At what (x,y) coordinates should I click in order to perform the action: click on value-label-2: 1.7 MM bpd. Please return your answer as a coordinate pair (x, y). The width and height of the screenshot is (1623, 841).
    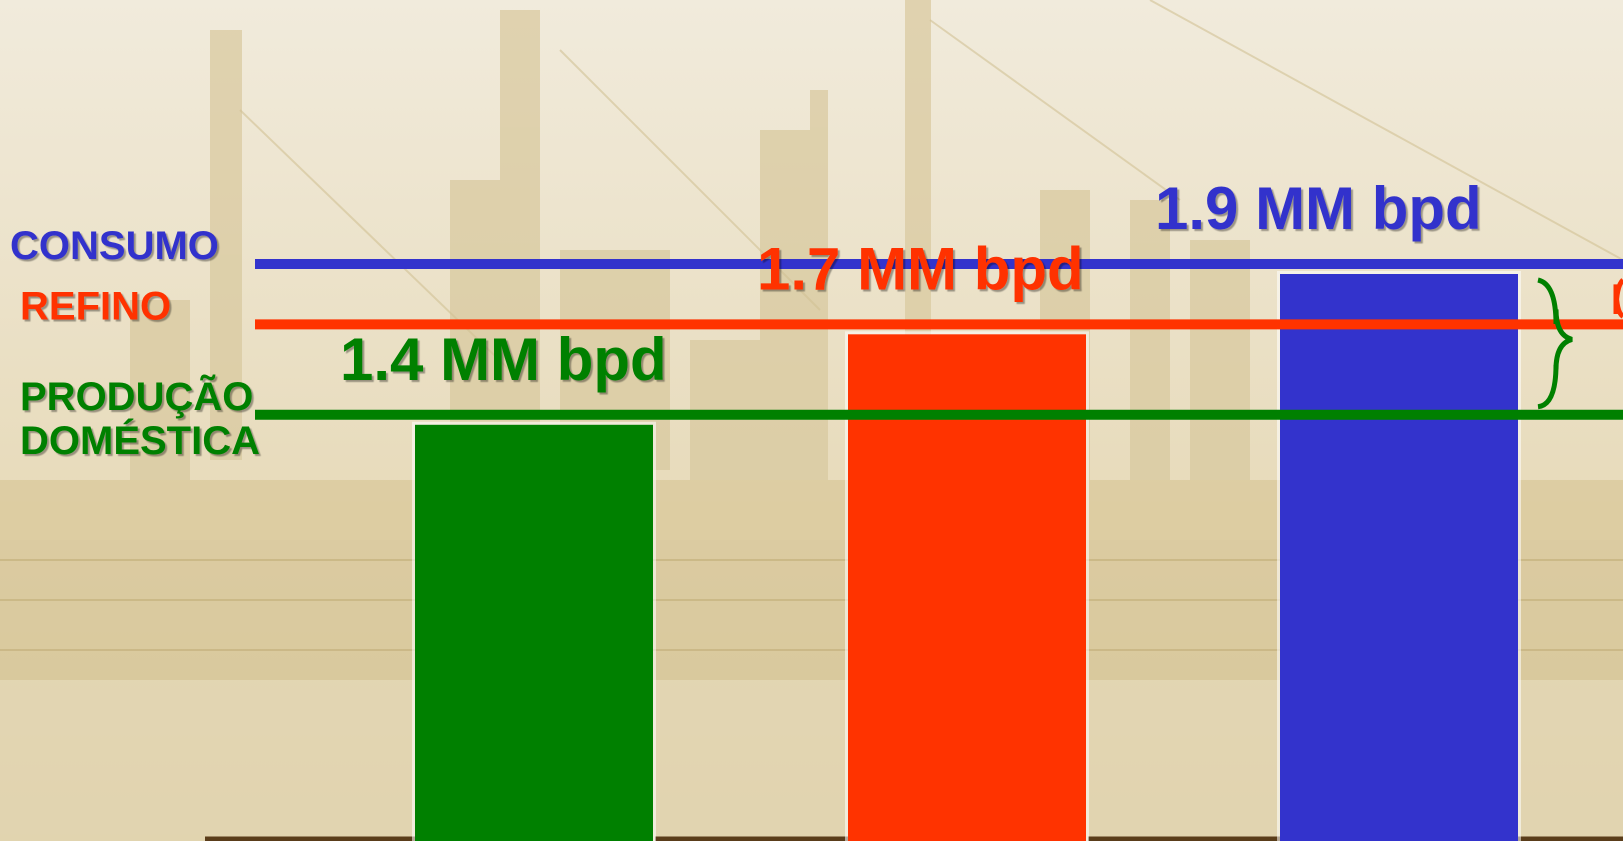
    Looking at the image, I should click on (920, 268).